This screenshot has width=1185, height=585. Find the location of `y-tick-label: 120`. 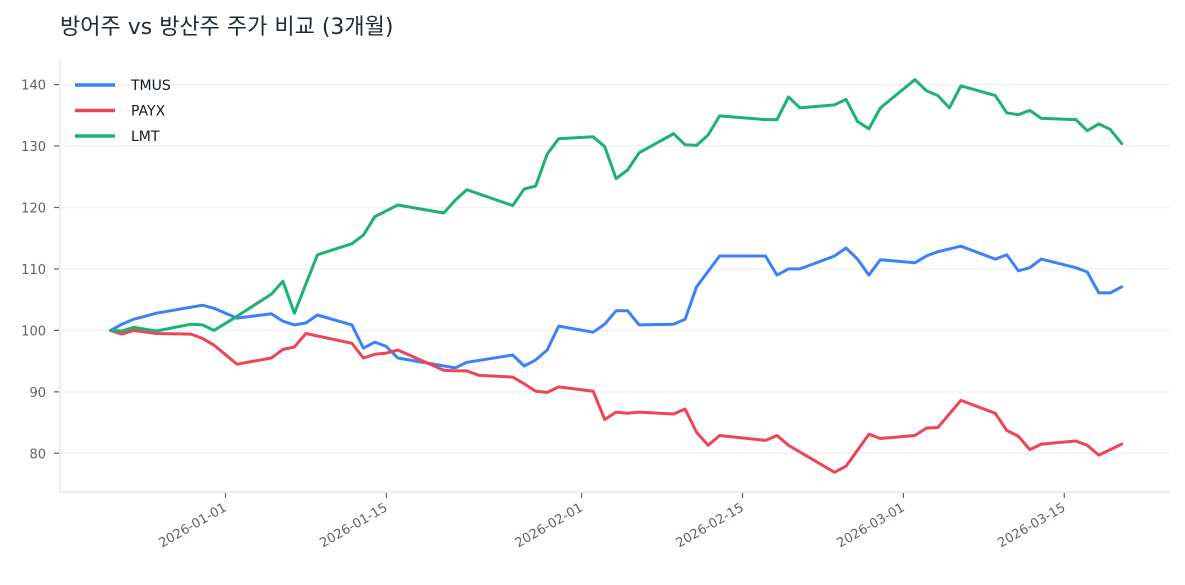

y-tick-label: 120 is located at coordinates (33, 208).